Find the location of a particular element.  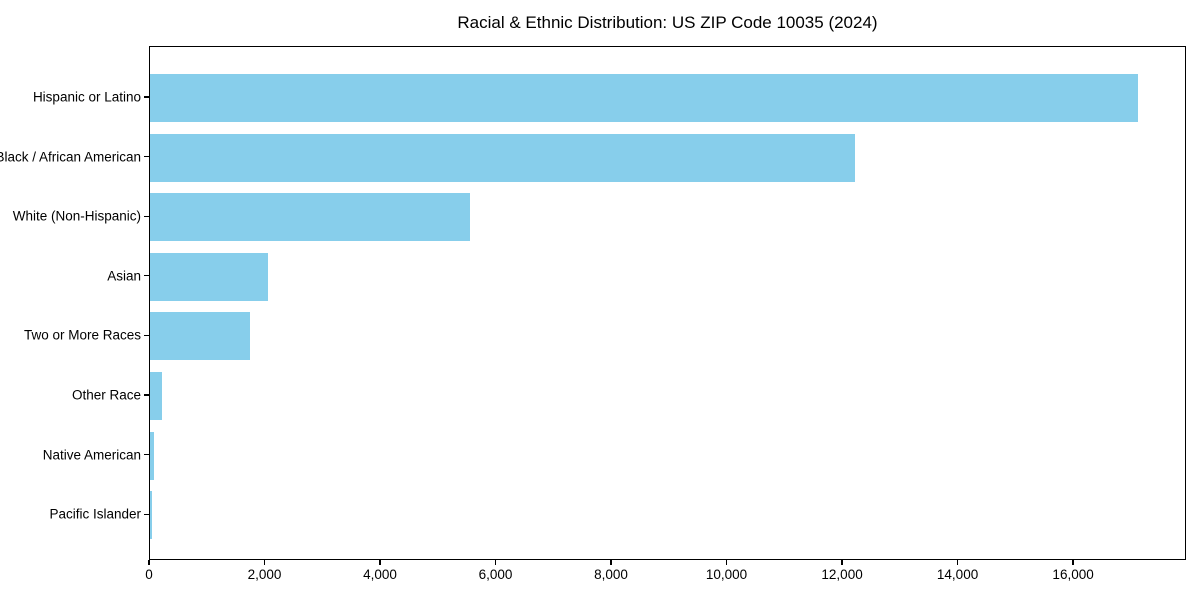

x-tick-label: 14,000 is located at coordinates (957, 574).